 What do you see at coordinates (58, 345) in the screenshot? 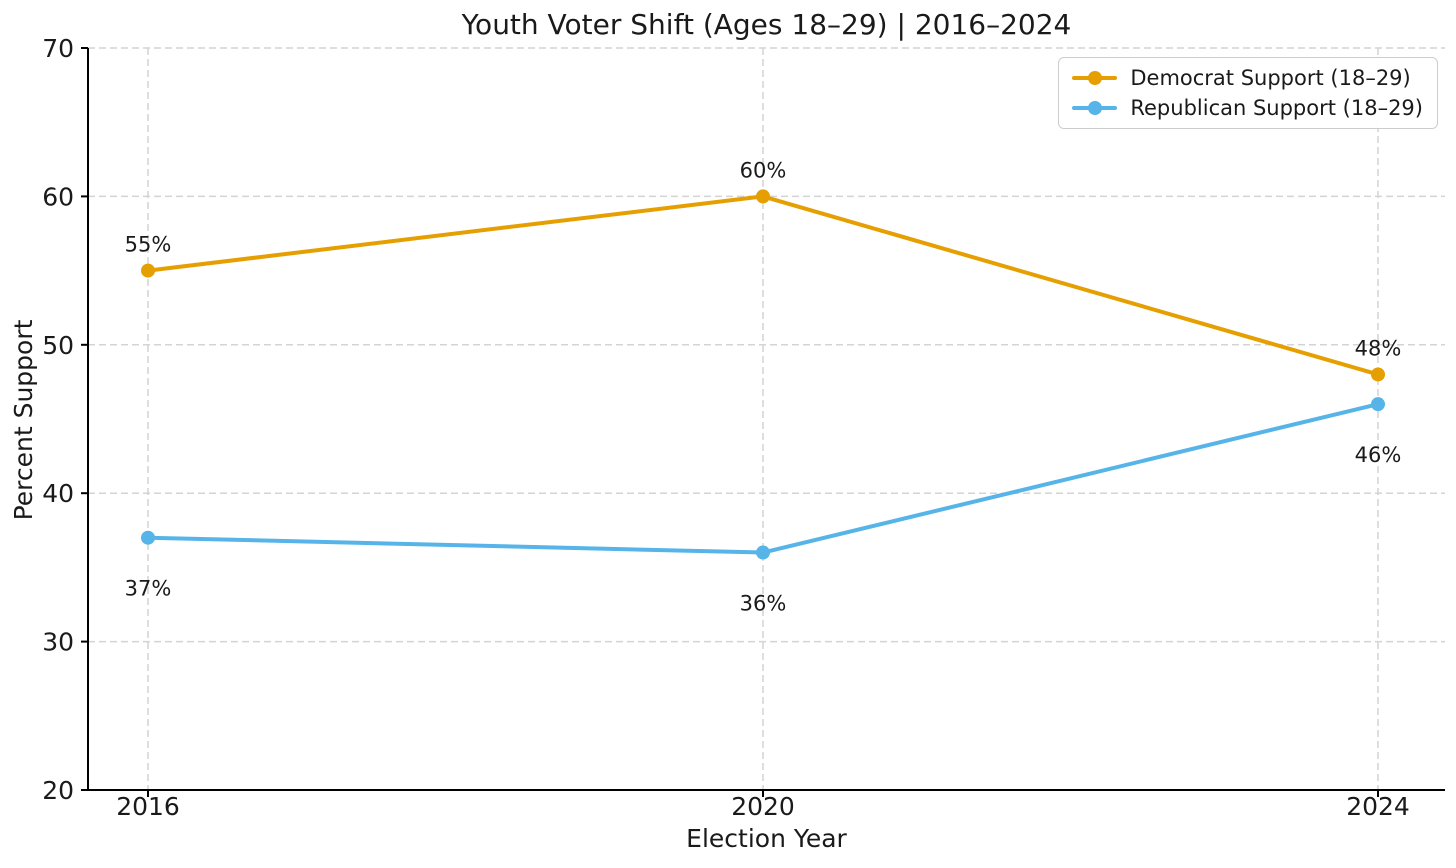
I see `y-tick-label: 50` at bounding box center [58, 345].